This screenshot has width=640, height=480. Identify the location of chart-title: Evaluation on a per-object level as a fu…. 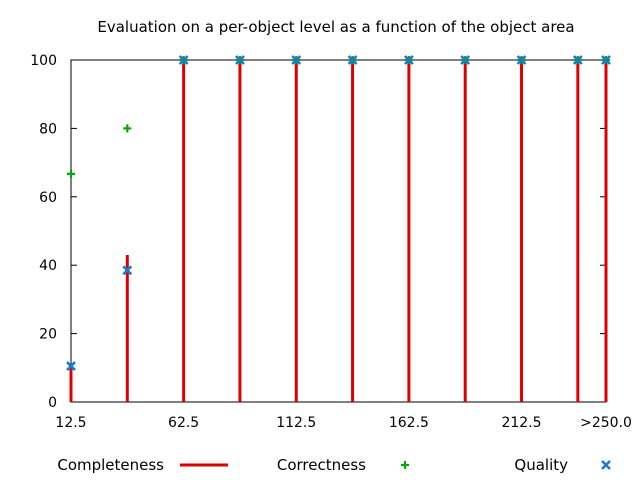
(335, 27).